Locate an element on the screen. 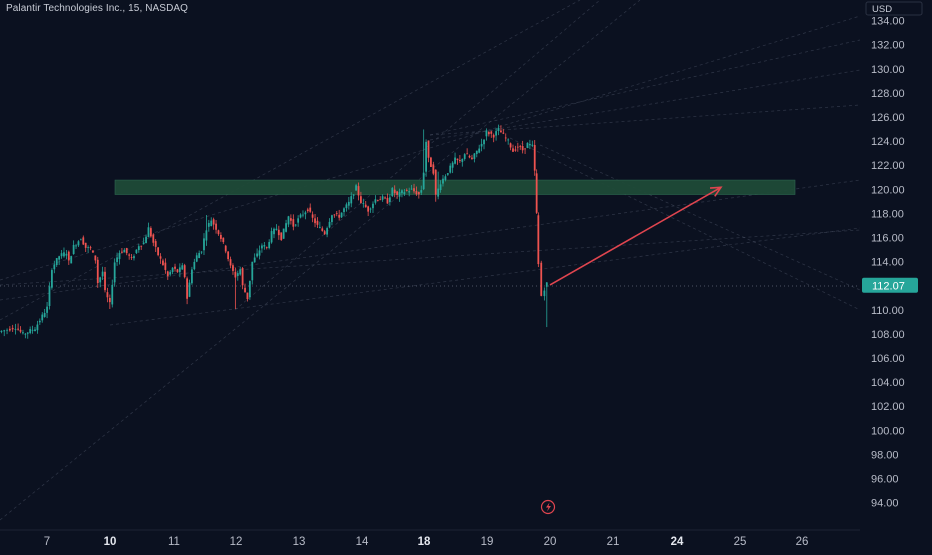  support-zone is located at coordinates (455, 187).